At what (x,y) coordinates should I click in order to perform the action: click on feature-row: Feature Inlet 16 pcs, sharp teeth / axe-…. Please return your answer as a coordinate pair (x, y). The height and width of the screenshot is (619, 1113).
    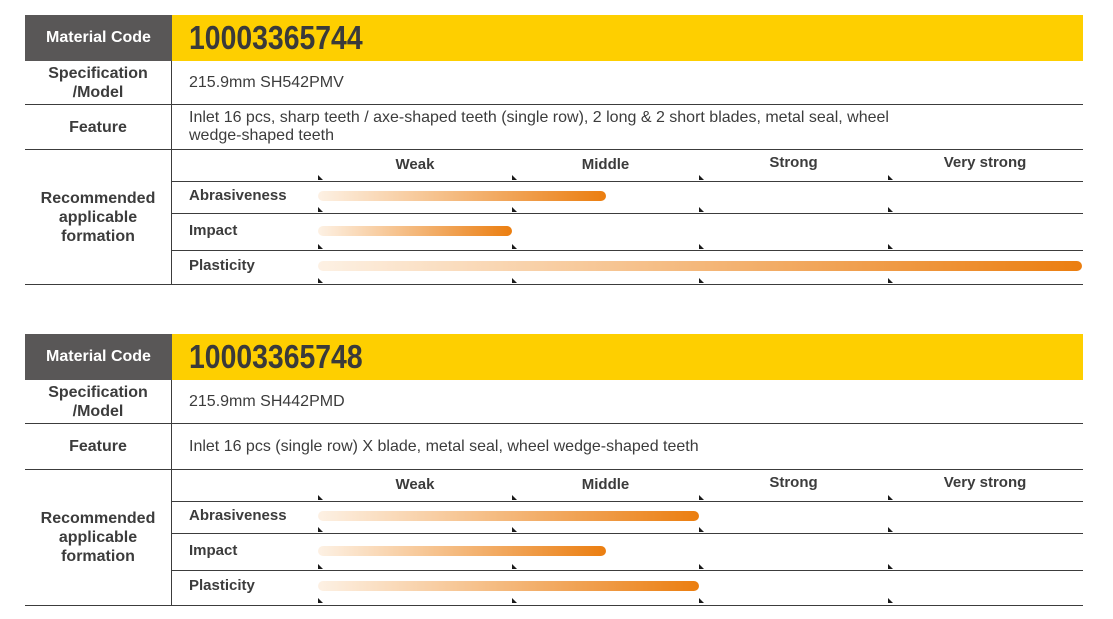
    Looking at the image, I should click on (554, 127).